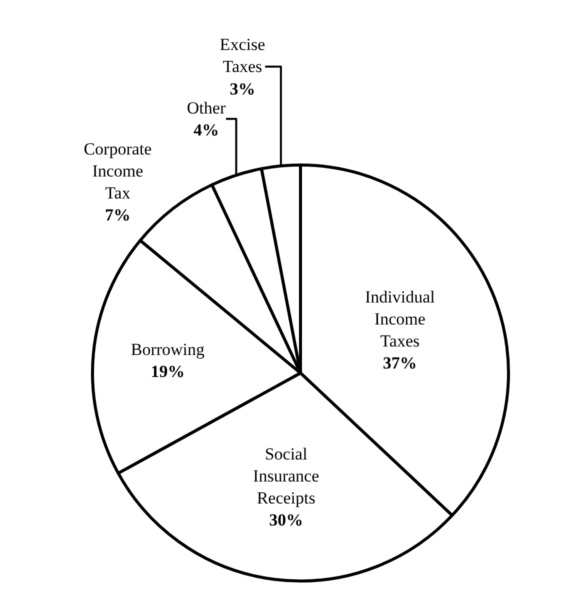  Describe the element at coordinates (118, 171) in the screenshot. I see `slice-label: Corporate Income Tax` at that location.